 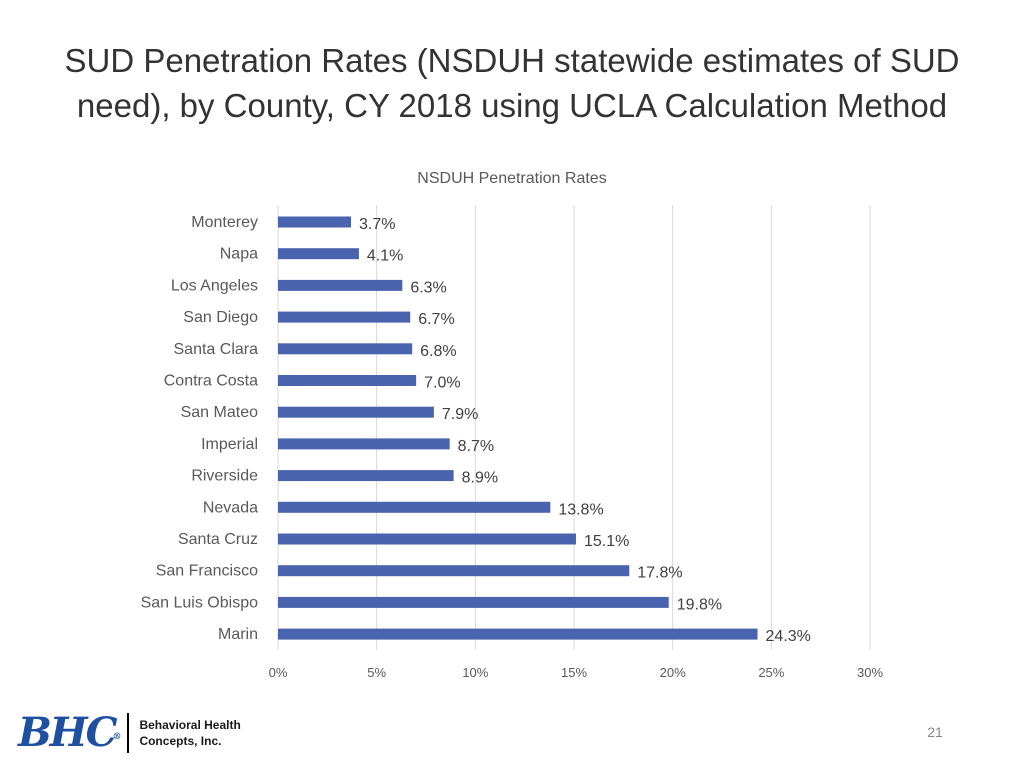 I want to click on bar-contra-costa, so click(x=347, y=380).